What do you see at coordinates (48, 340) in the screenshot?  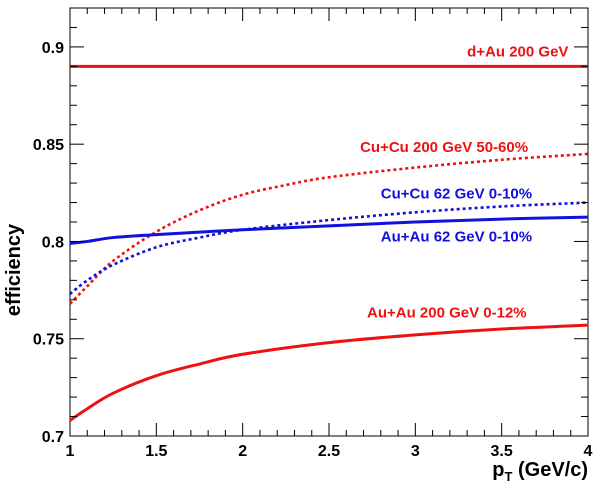 I see `y-tick-label: 0.75` at bounding box center [48, 340].